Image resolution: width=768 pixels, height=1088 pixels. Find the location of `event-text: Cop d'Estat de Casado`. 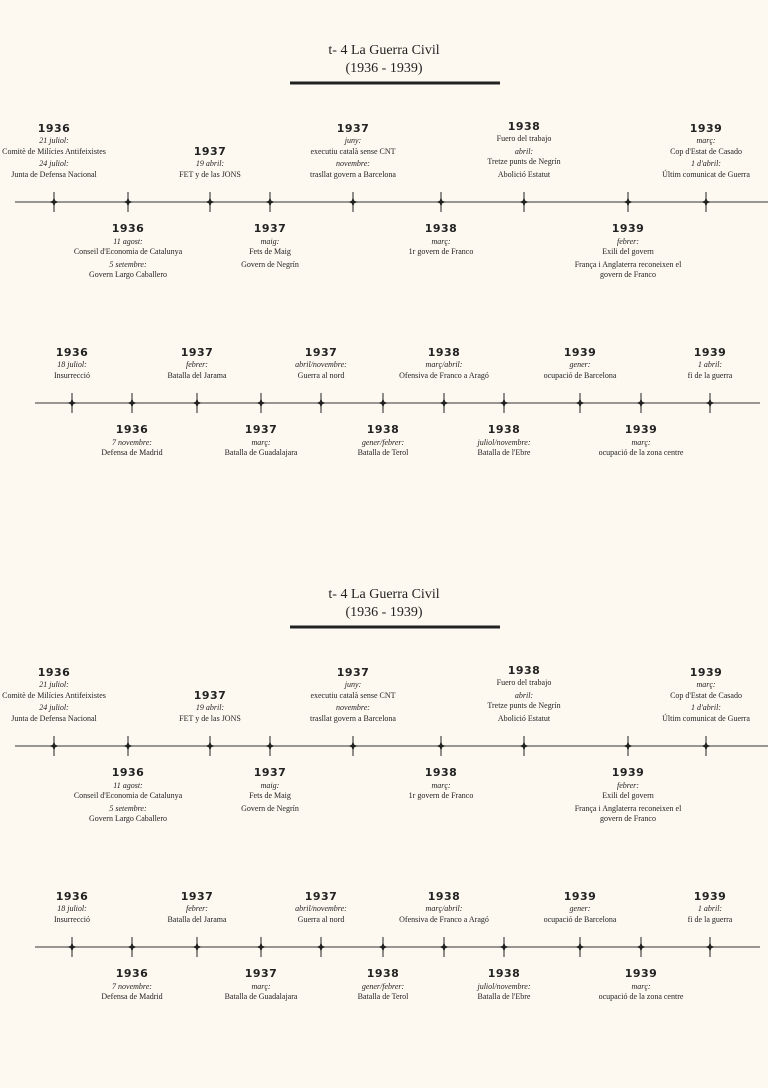

event-text: Cop d'Estat de Casado is located at coordinates (706, 151).